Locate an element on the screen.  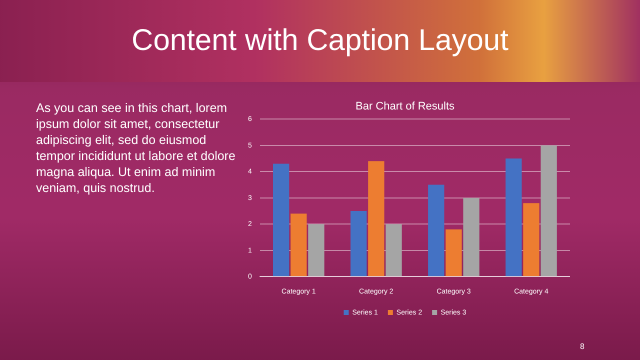
text: Content with Caption Layout is located at coordinates (320, 41).